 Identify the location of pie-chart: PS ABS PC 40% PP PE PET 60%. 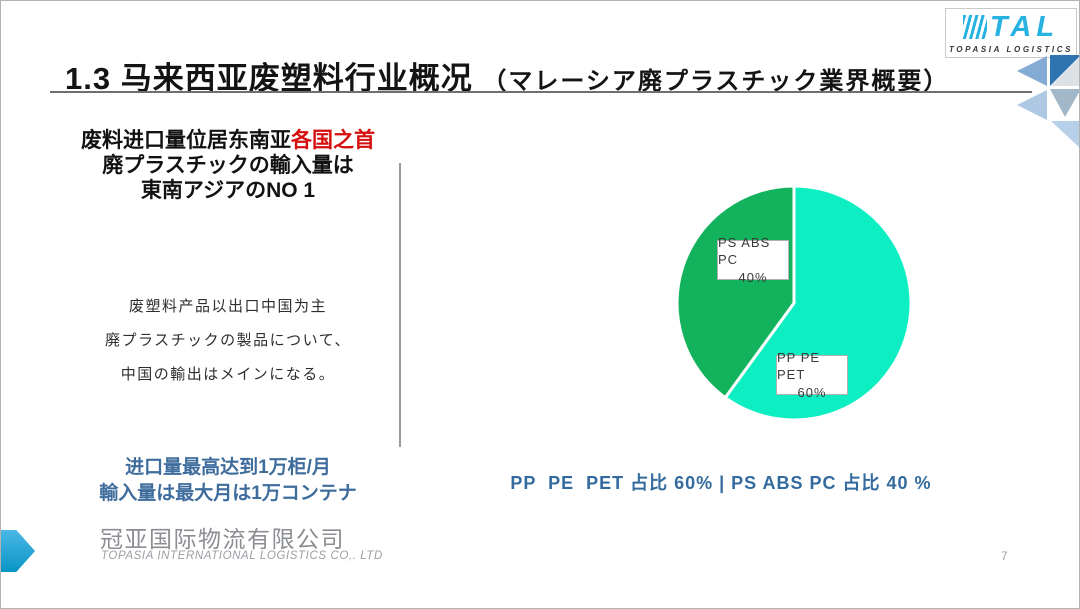
(794, 303).